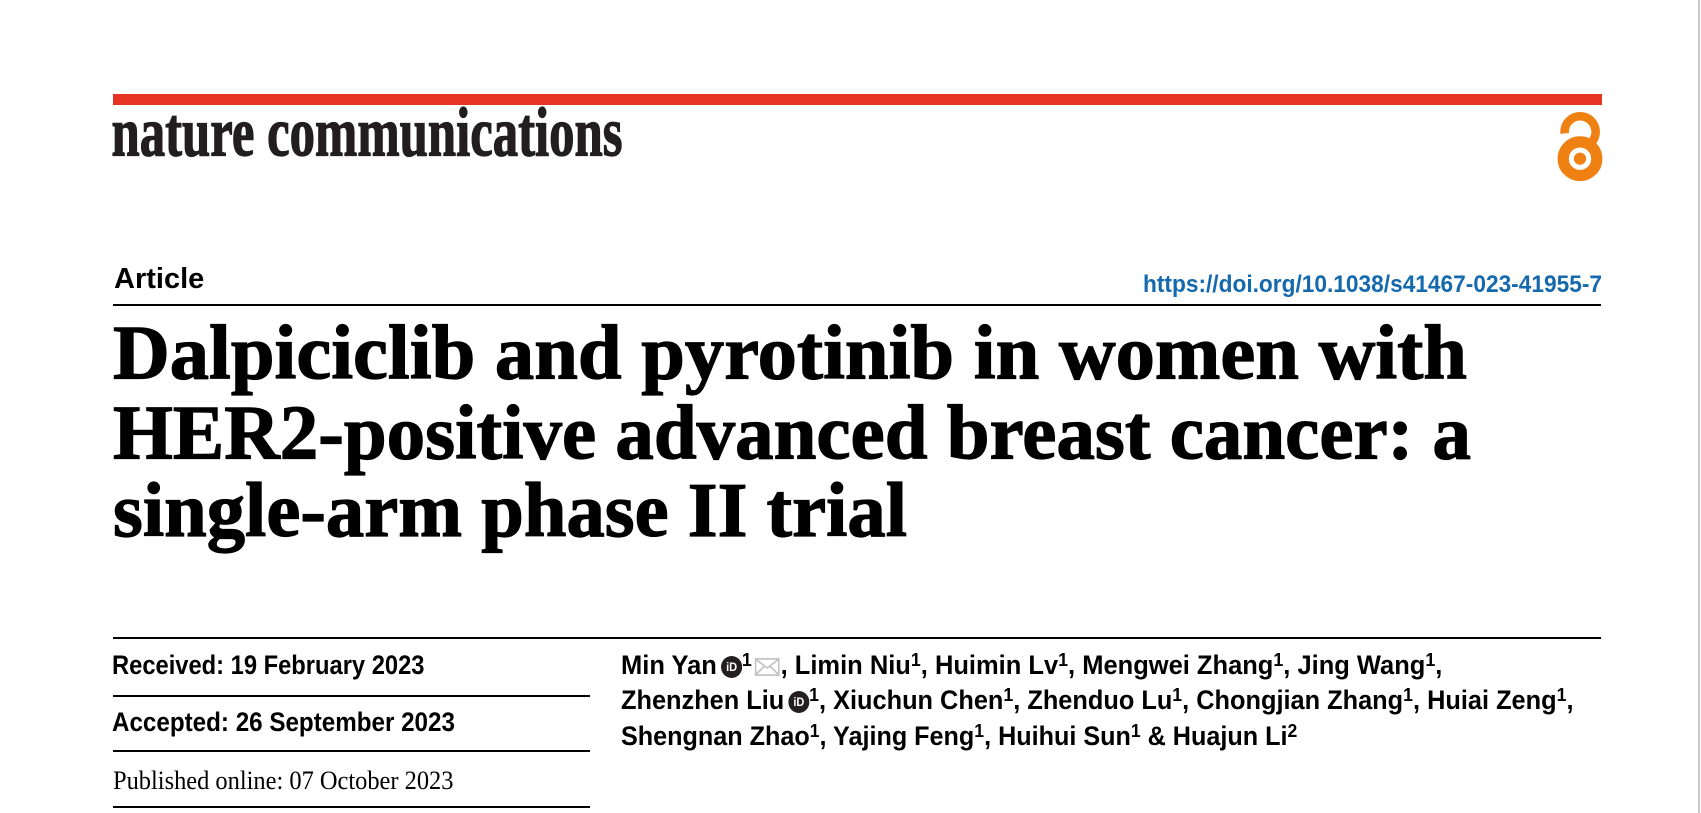 The width and height of the screenshot is (1701, 813). Describe the element at coordinates (790, 352) in the screenshot. I see `svg-text:Dalpiciclib and pyrotinib in w: Dalpiciclib and pyrotinib in women with` at that location.